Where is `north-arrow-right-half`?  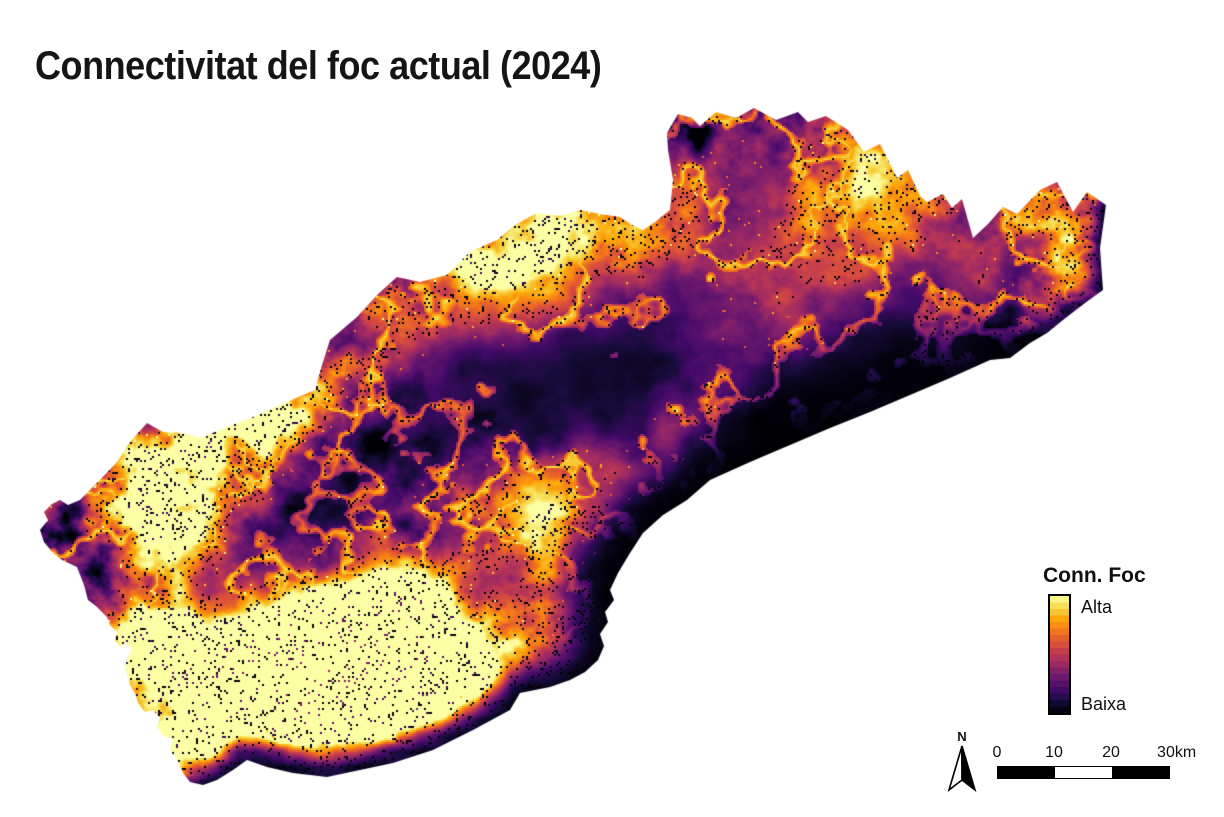 north-arrow-right-half is located at coordinates (969, 769).